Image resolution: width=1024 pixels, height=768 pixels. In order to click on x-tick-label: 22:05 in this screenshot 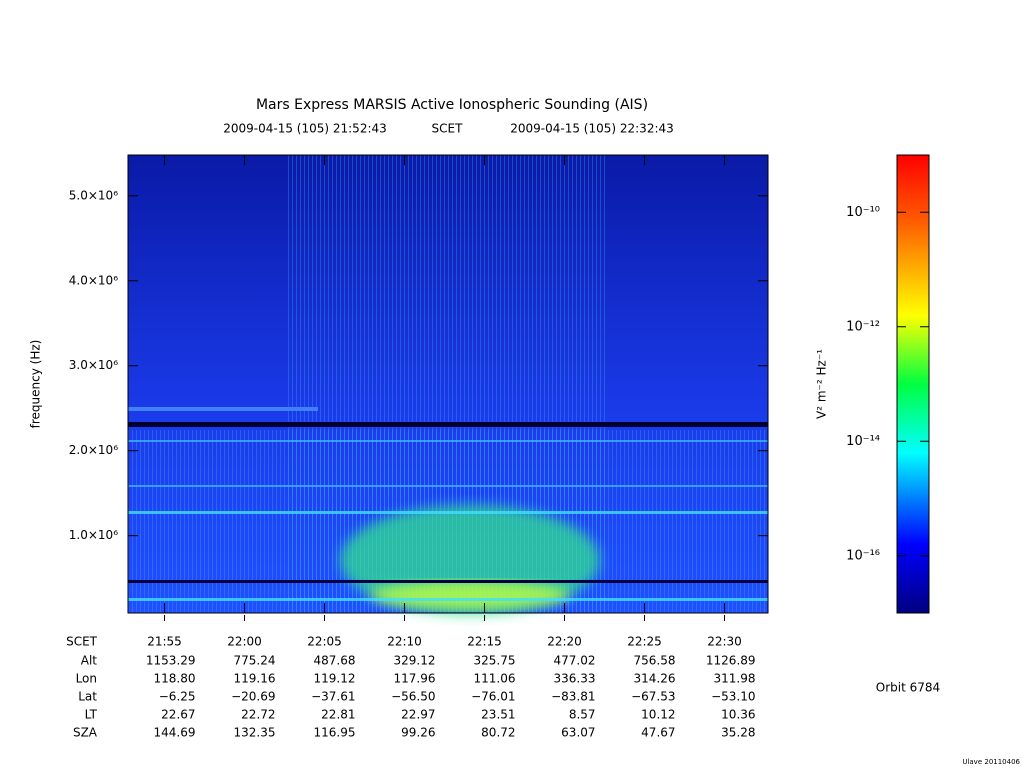, I will do `click(324, 642)`.